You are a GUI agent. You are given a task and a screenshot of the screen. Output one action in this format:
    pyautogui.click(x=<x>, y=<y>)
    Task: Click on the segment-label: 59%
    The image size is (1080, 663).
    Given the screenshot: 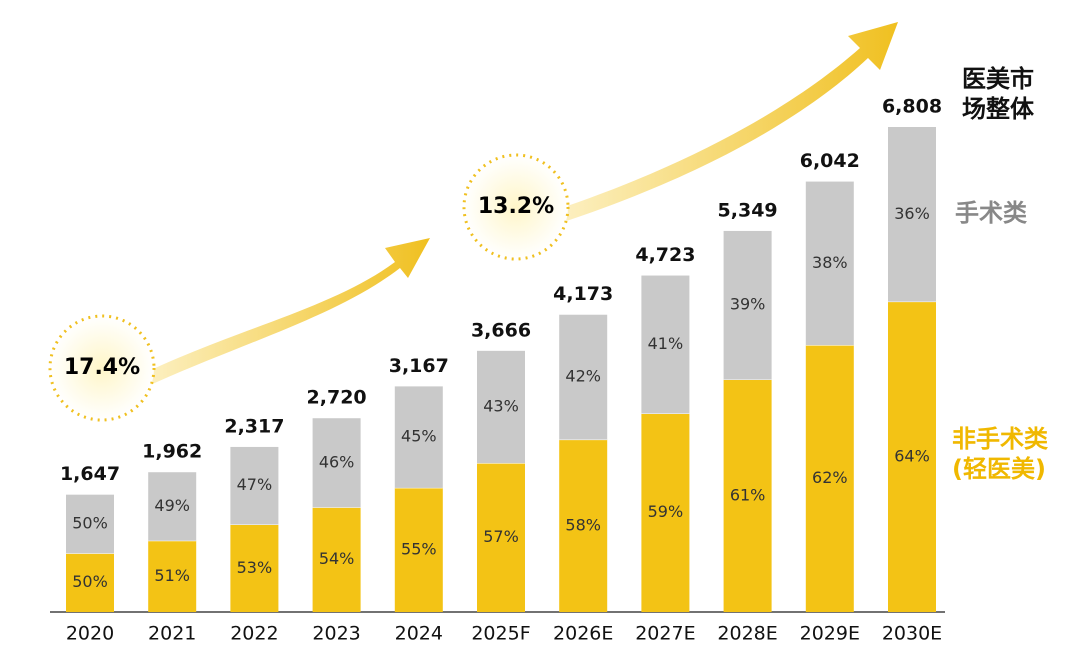 What is the action you would take?
    pyautogui.click(x=666, y=511)
    